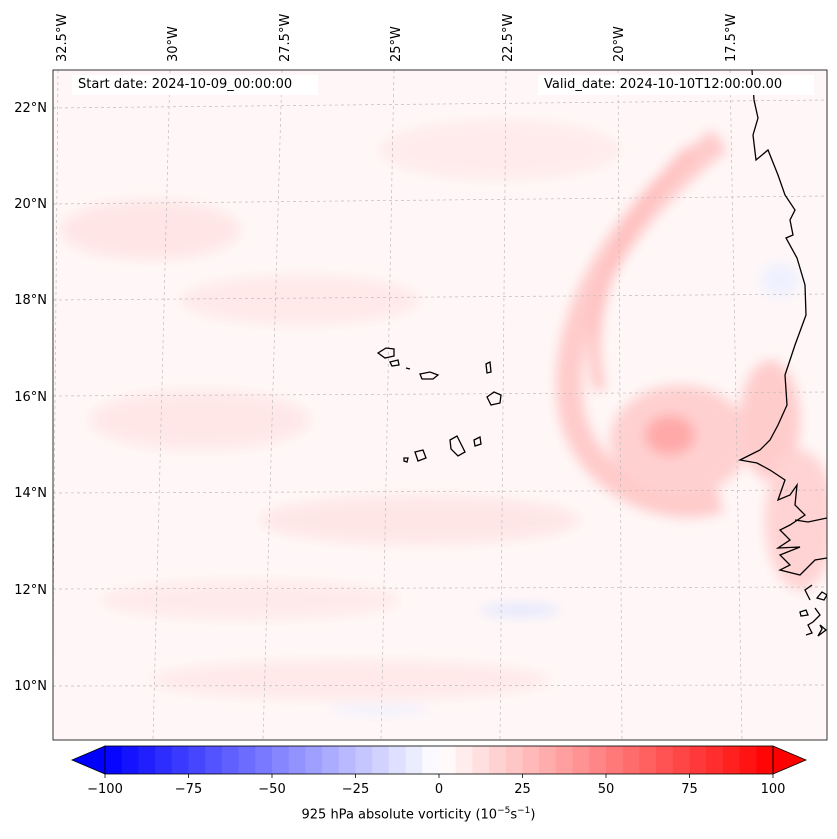  What do you see at coordinates (30, 493) in the screenshot?
I see `lat-label: 14°N` at bounding box center [30, 493].